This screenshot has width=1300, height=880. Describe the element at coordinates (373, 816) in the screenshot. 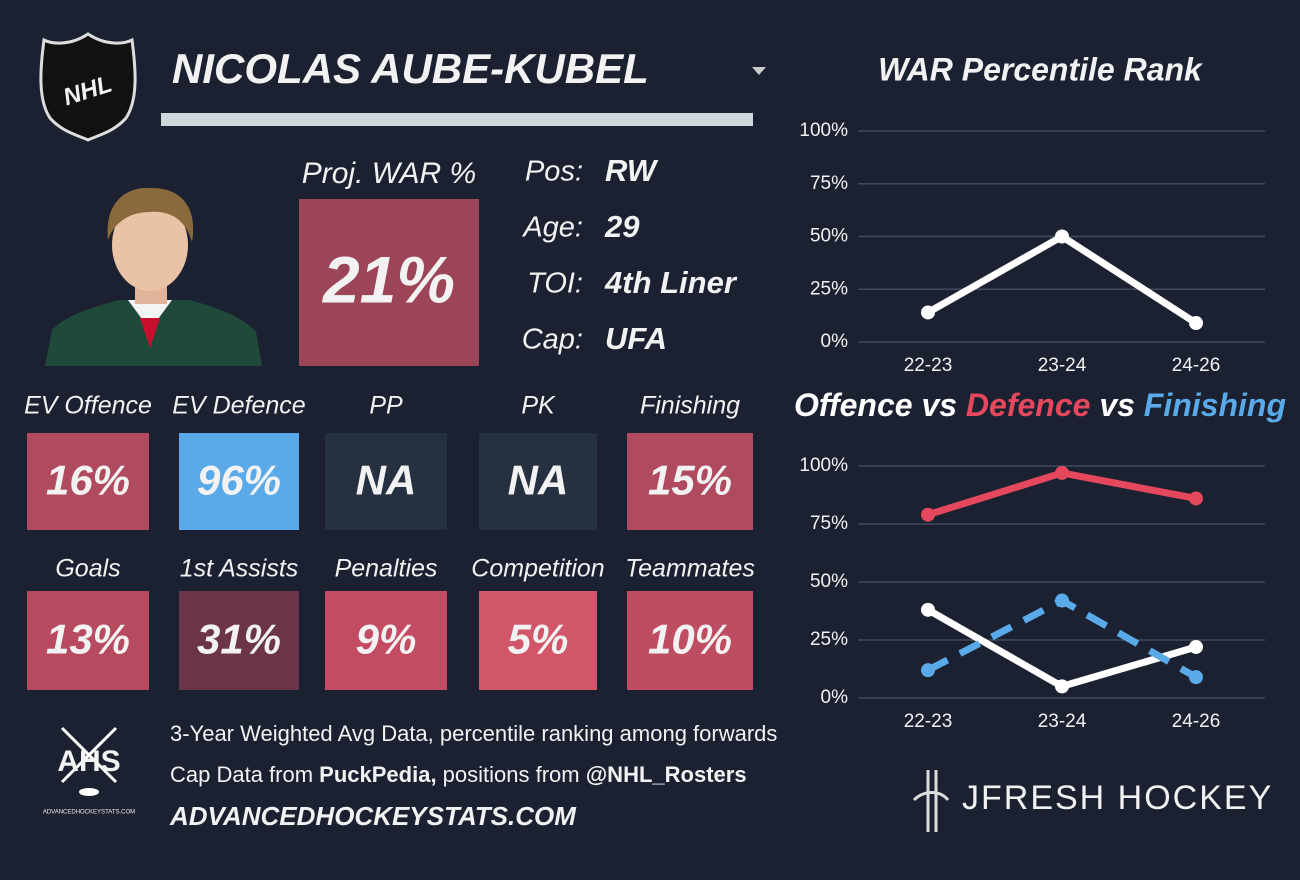

I see `footer-url: ADVANCEDHOCKEYSTATS.COM` at that location.